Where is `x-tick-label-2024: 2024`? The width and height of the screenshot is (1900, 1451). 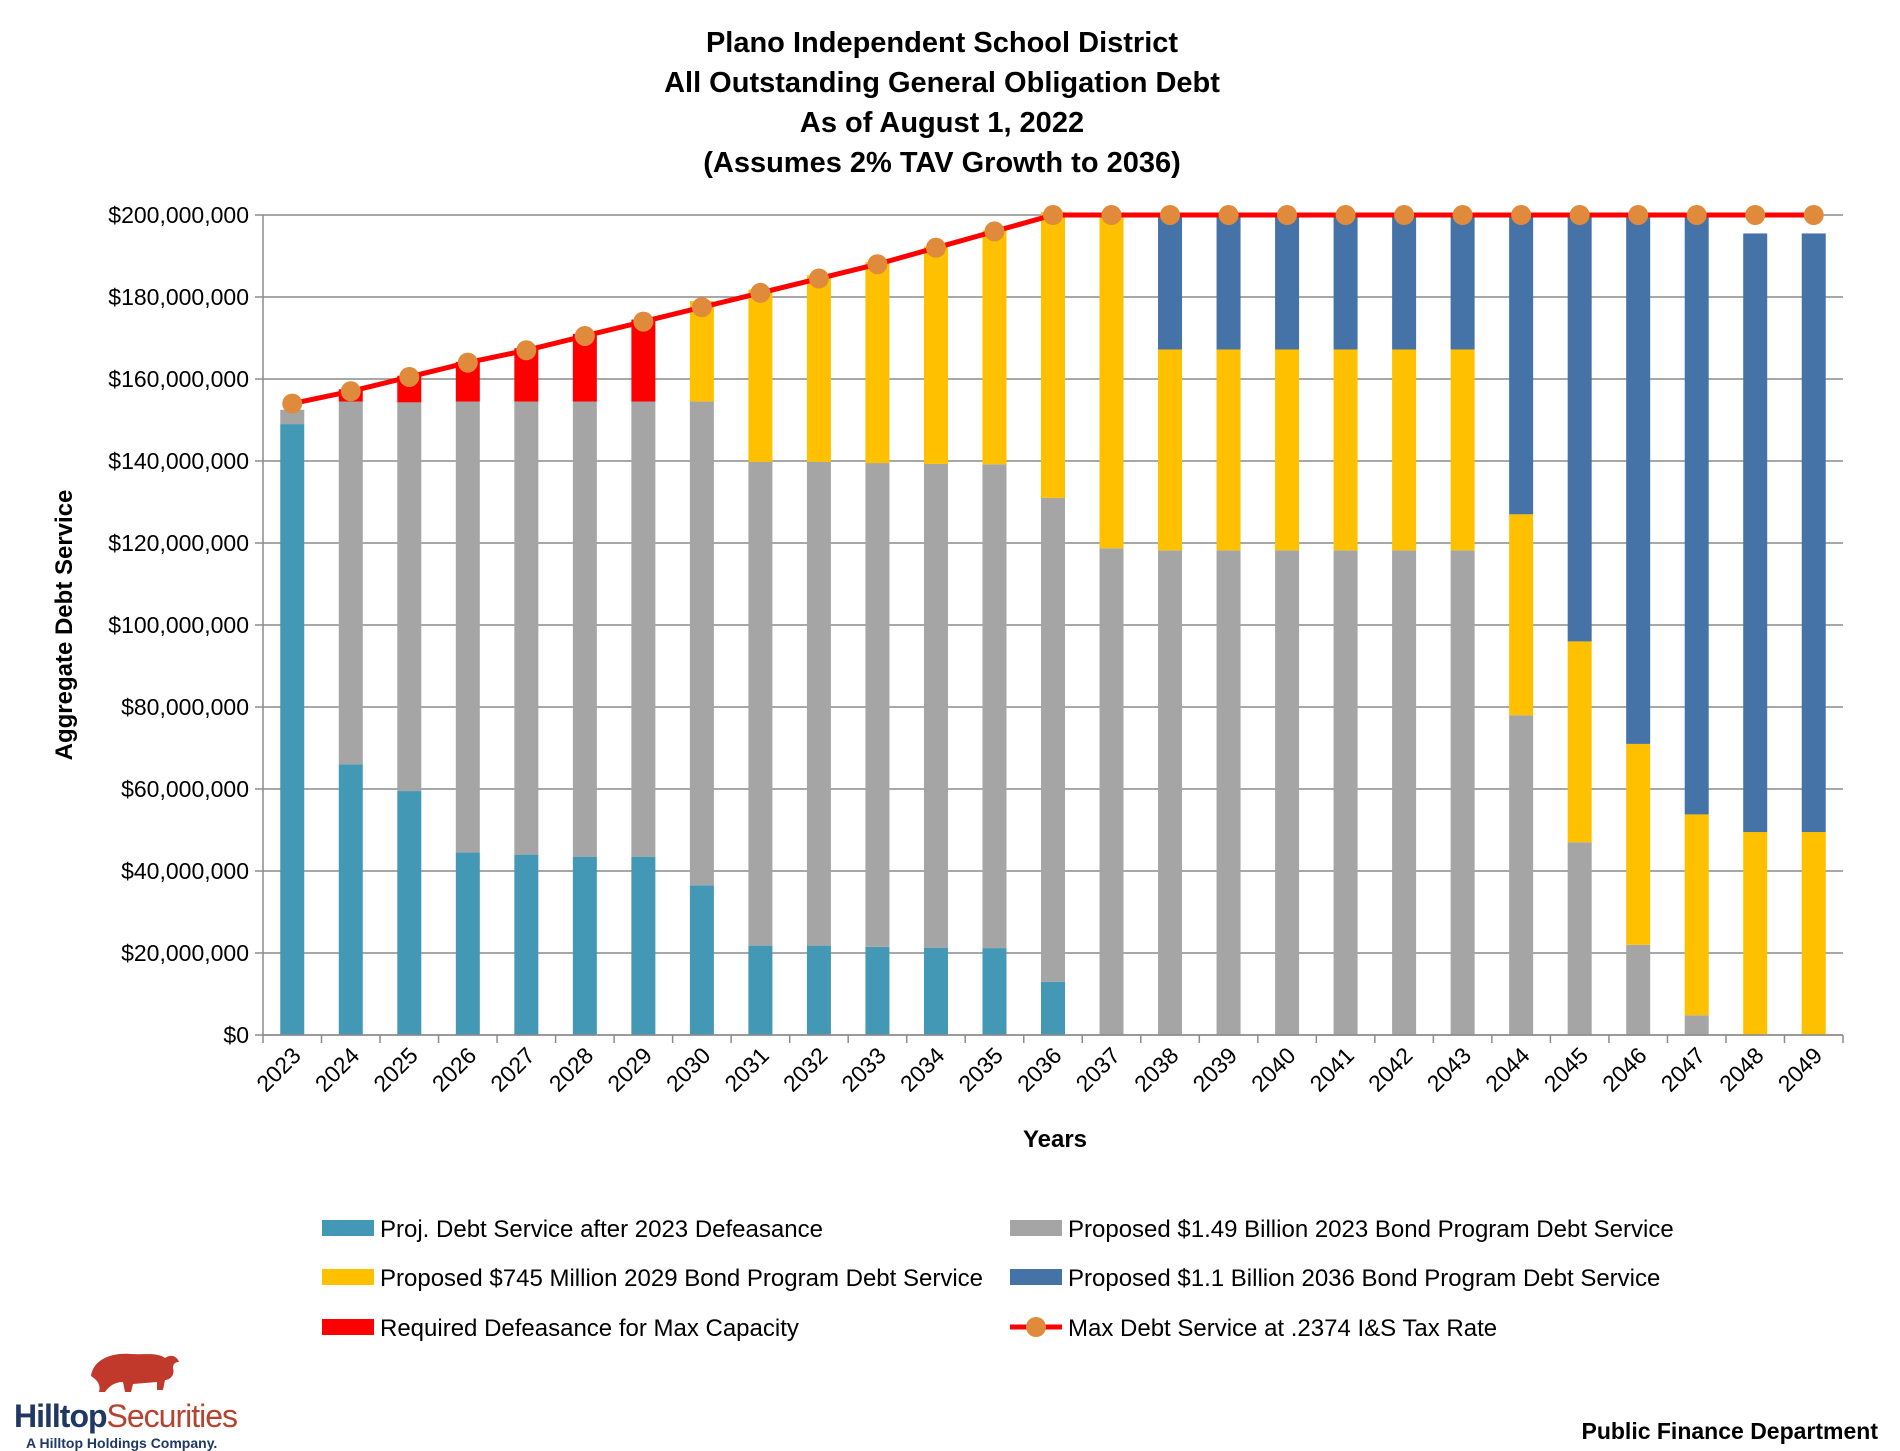
x-tick-label-2024: 2024 is located at coordinates (337, 1069).